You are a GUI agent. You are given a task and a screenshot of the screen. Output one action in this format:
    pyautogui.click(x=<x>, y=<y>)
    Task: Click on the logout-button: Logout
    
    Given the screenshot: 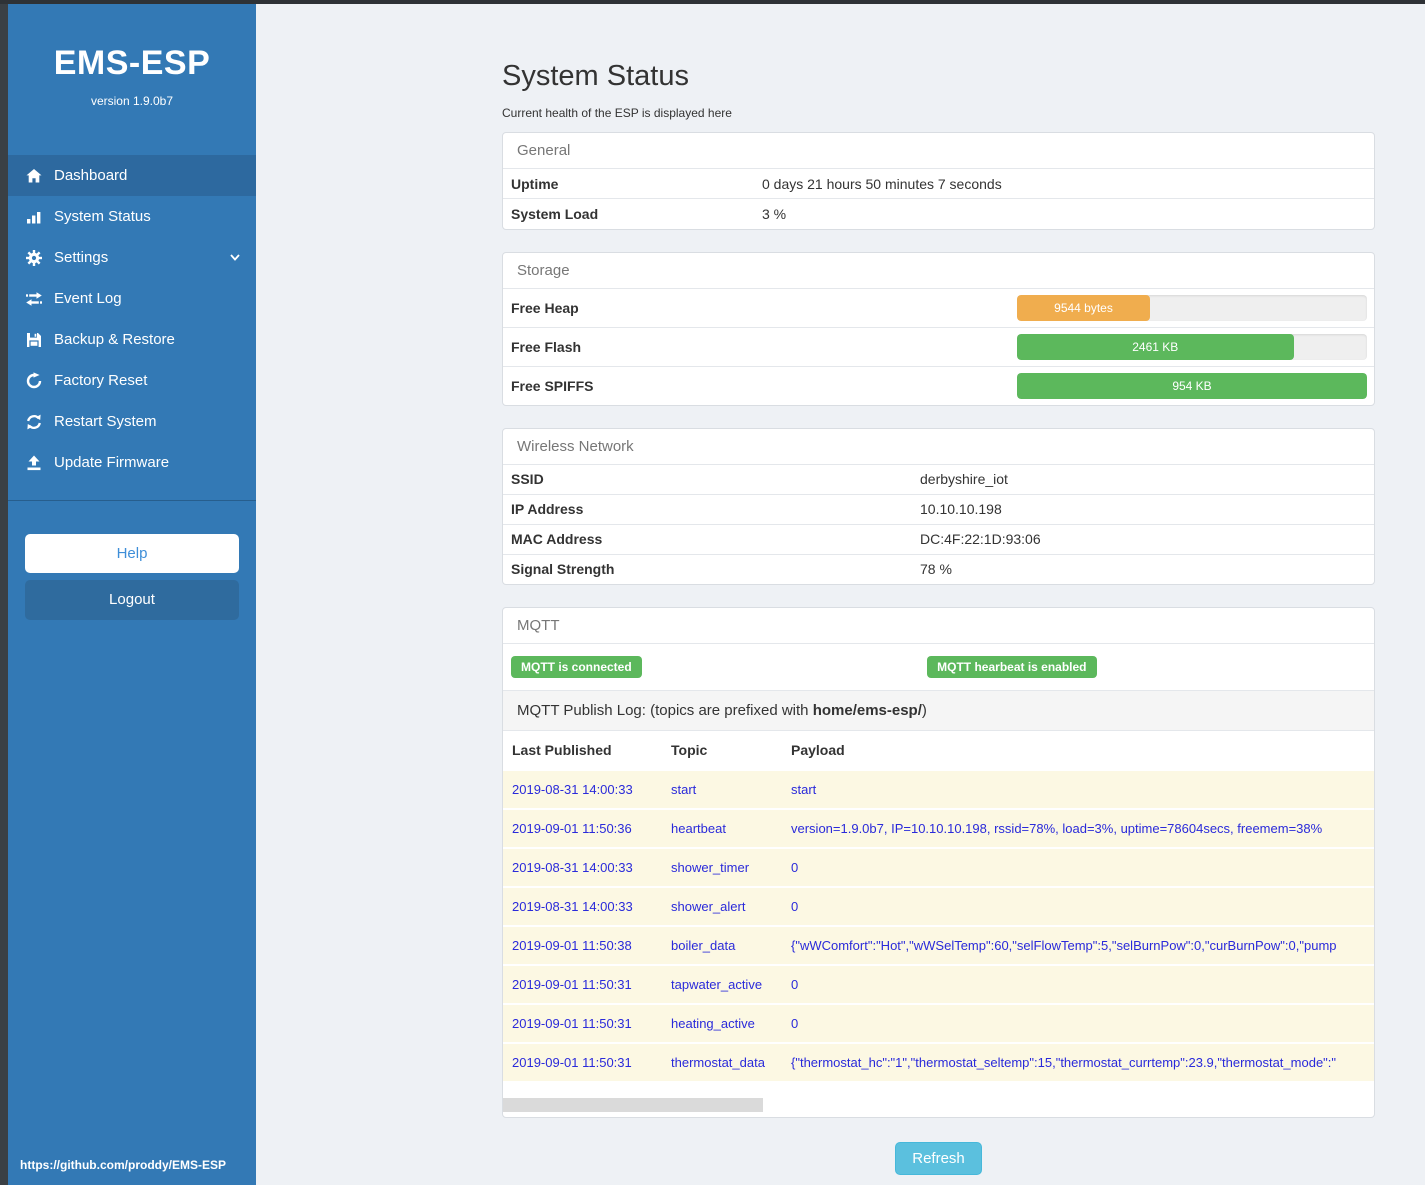 What is the action you would take?
    pyautogui.click(x=132, y=600)
    